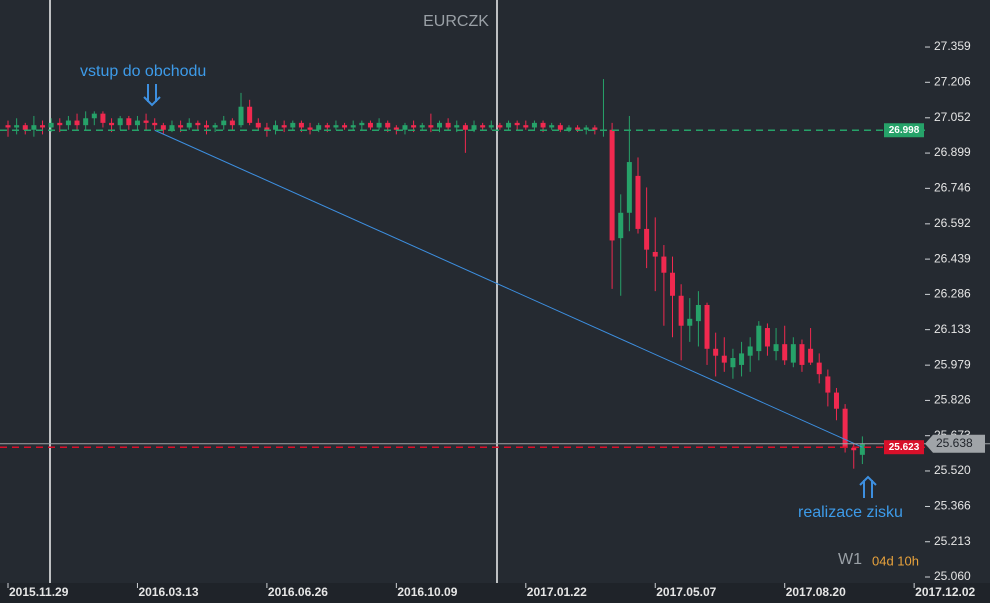 The height and width of the screenshot is (603, 990). Describe the element at coordinates (952, 364) in the screenshot. I see `y-tick-label: 25.979` at that location.